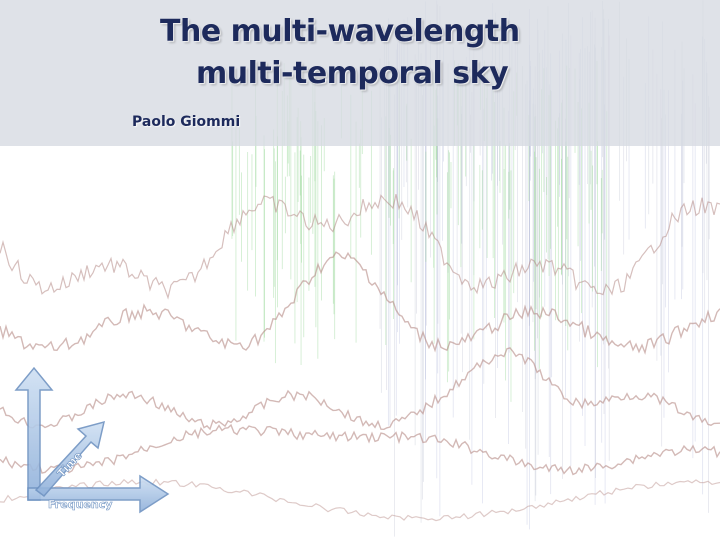 This screenshot has height=540, width=720. What do you see at coordinates (70, 459) in the screenshot?
I see `diagonal-axis-arrow-icon` at bounding box center [70, 459].